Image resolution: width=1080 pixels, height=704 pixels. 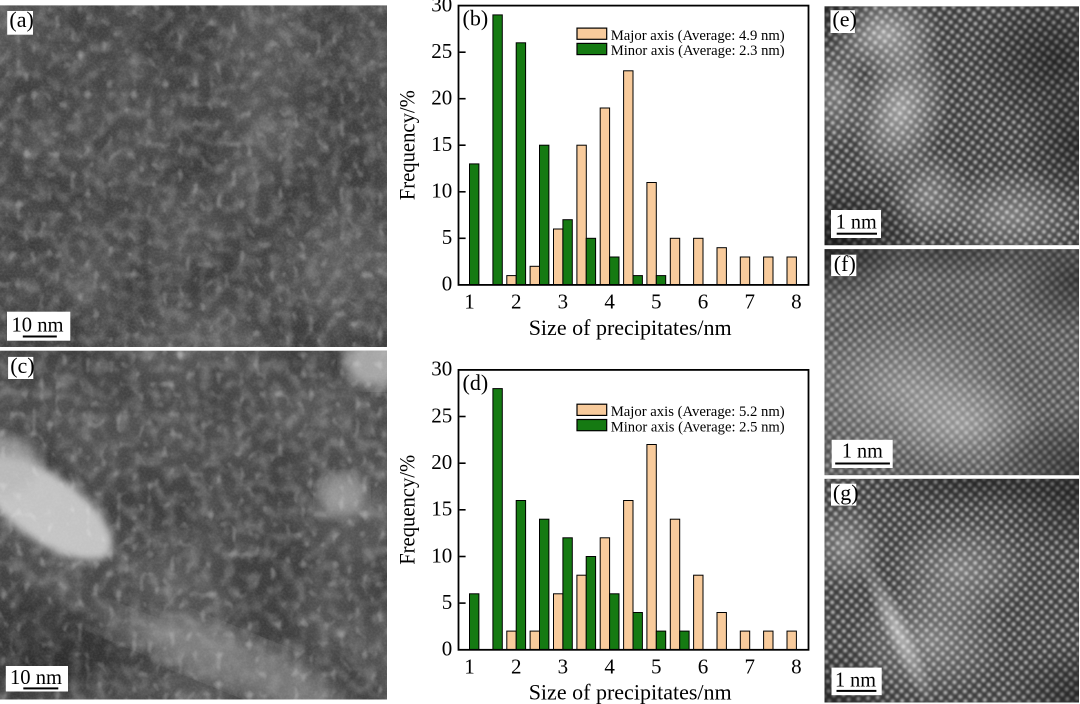 I want to click on svg-text: (g), so click(x=846, y=492).